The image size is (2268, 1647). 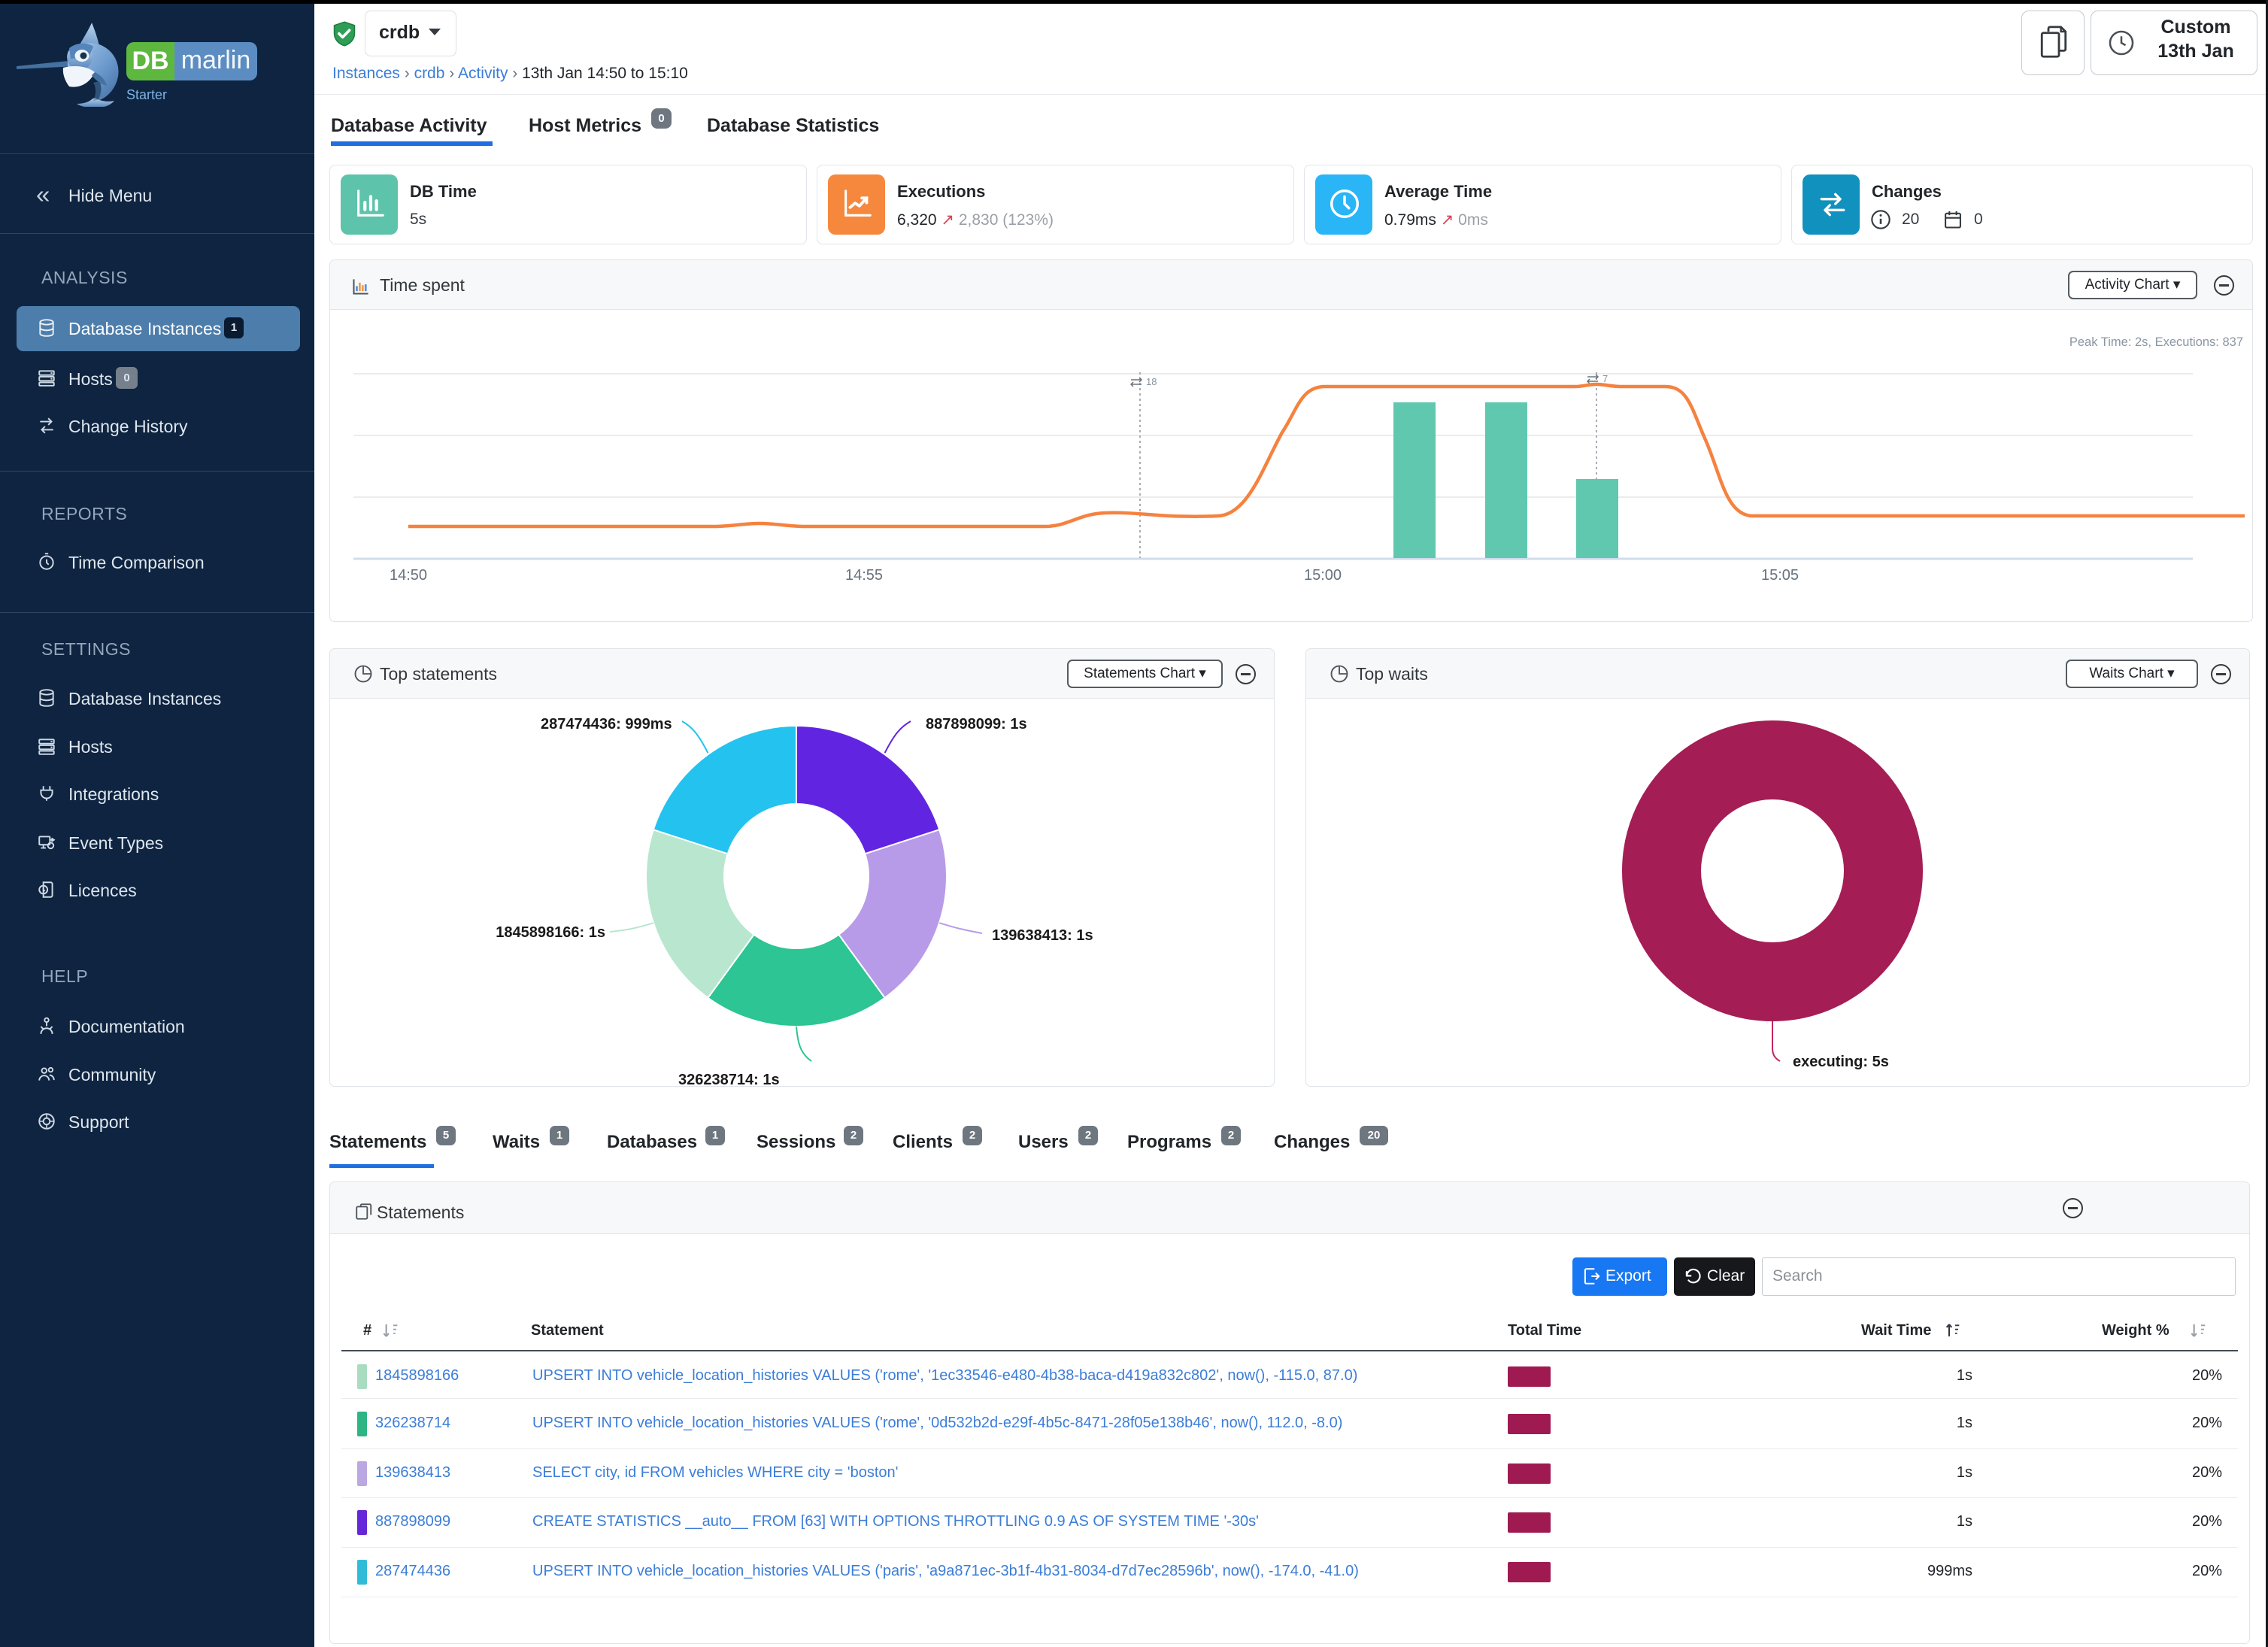 What do you see at coordinates (1323, 575) in the screenshot?
I see `svg-text: 15:00` at bounding box center [1323, 575].